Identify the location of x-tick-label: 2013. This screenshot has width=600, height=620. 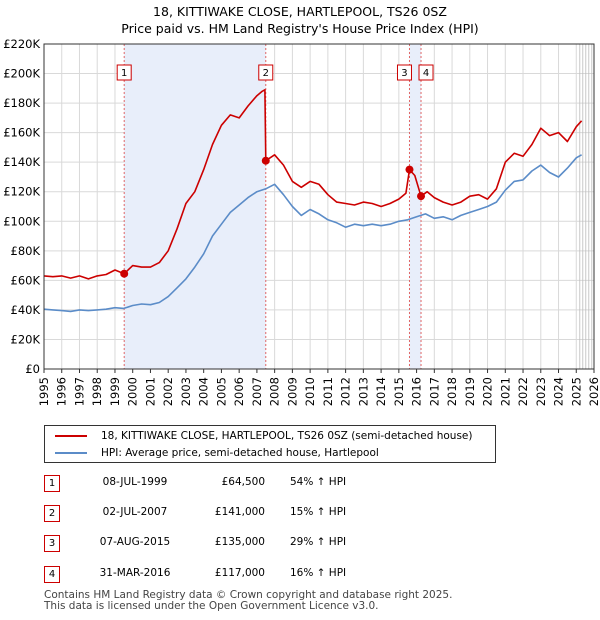
(363, 391).